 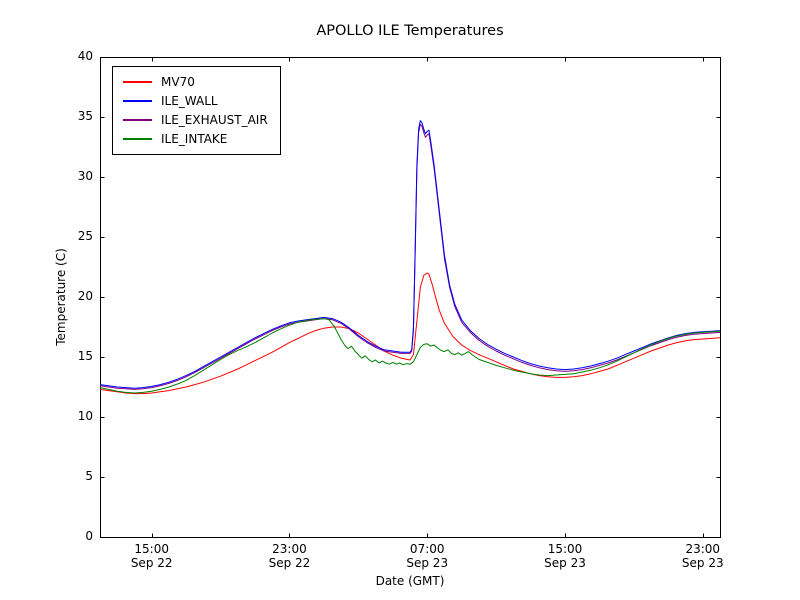 I want to click on y-axis-label-wrap: Temperature (C), so click(x=61, y=297).